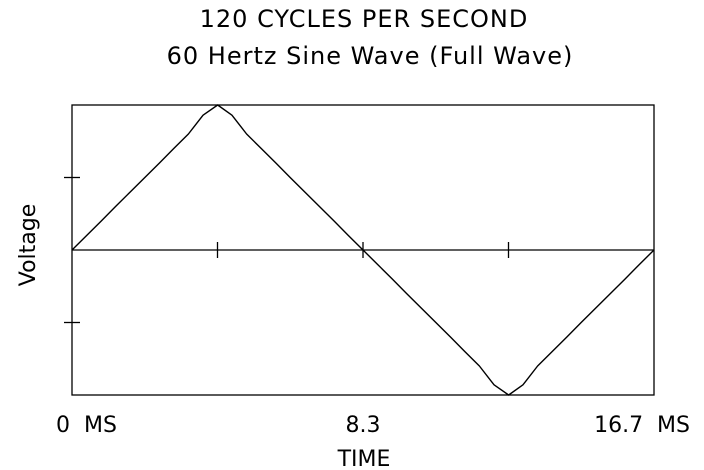  Describe the element at coordinates (364, 458) in the screenshot. I see `x-axis-label: TIME` at that location.